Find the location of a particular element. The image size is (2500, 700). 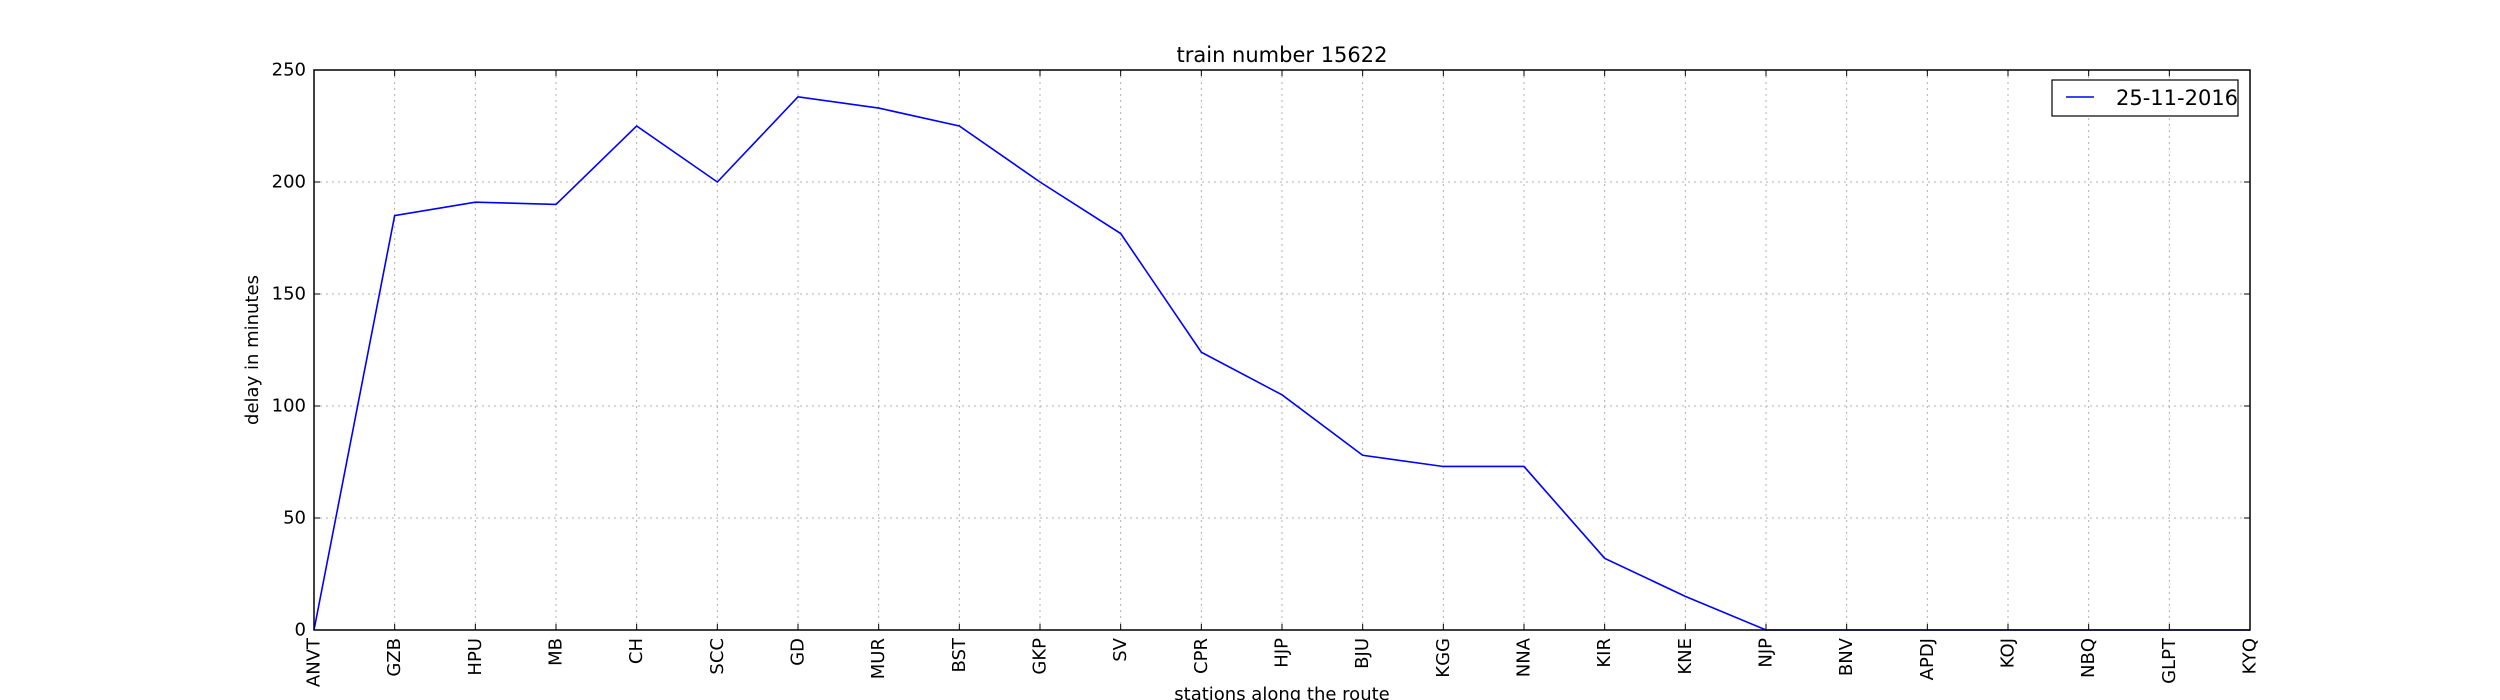

y-tick-label: 50 is located at coordinates (294, 518).